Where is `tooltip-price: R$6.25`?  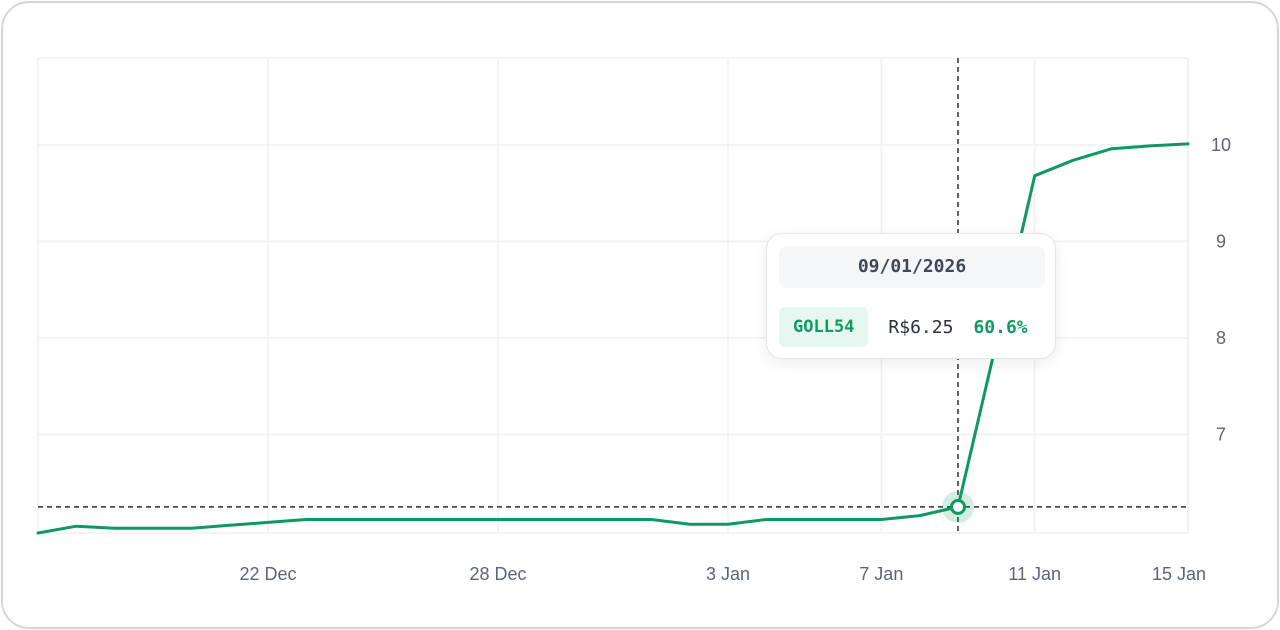 tooltip-price: R$6.25 is located at coordinates (921, 327).